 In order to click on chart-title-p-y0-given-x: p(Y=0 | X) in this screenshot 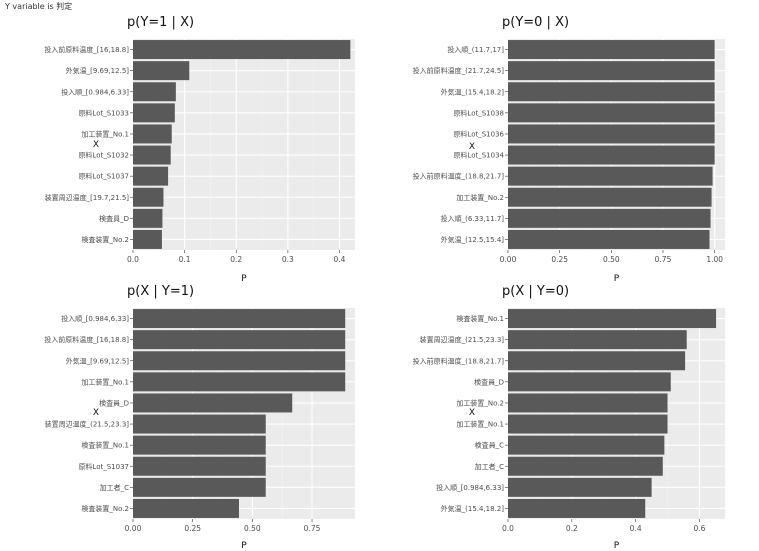, I will do `click(536, 22)`.